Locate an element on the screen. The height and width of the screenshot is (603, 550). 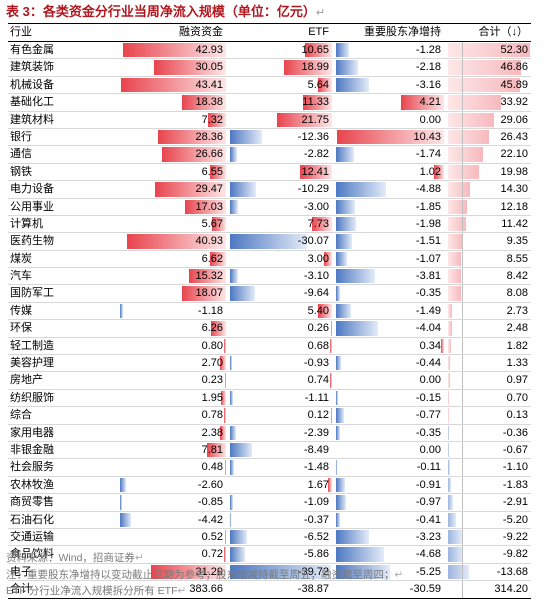
margin-value: 1.95 is located at coordinates (212, 397).